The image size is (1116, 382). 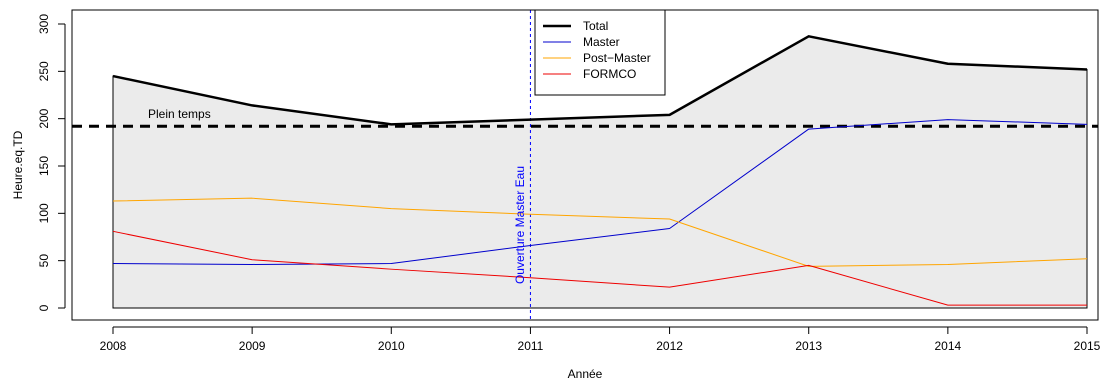 I want to click on x-tick-label-2015: 2015, so click(x=1087, y=346).